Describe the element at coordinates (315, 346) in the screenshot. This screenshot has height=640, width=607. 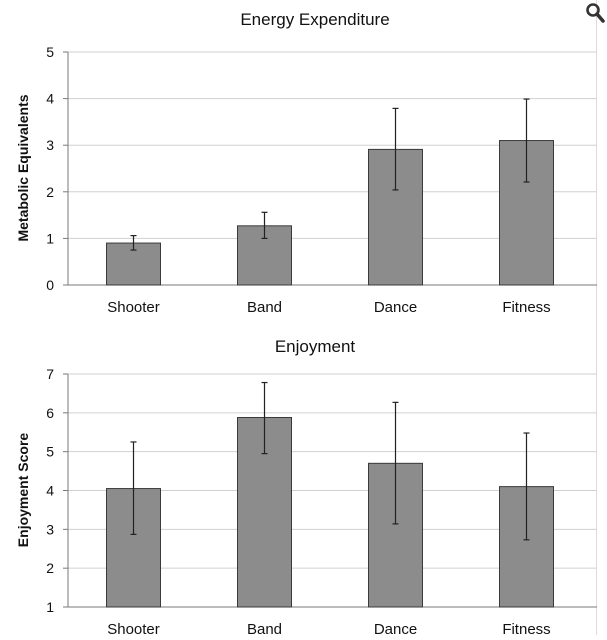
I see `chart-title: Enjoyment` at that location.